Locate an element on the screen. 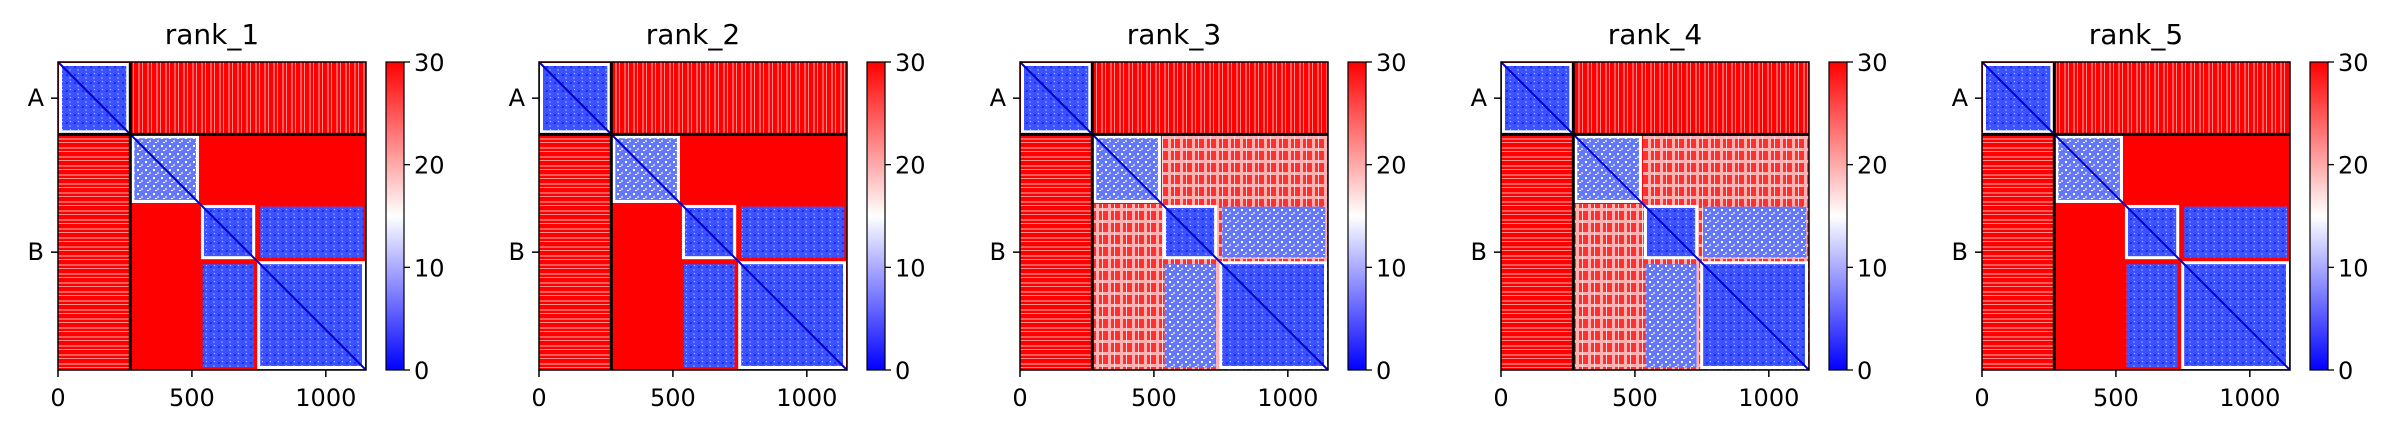 The width and height of the screenshot is (2401, 438). panel-title: rank_5 is located at coordinates (2136, 34).